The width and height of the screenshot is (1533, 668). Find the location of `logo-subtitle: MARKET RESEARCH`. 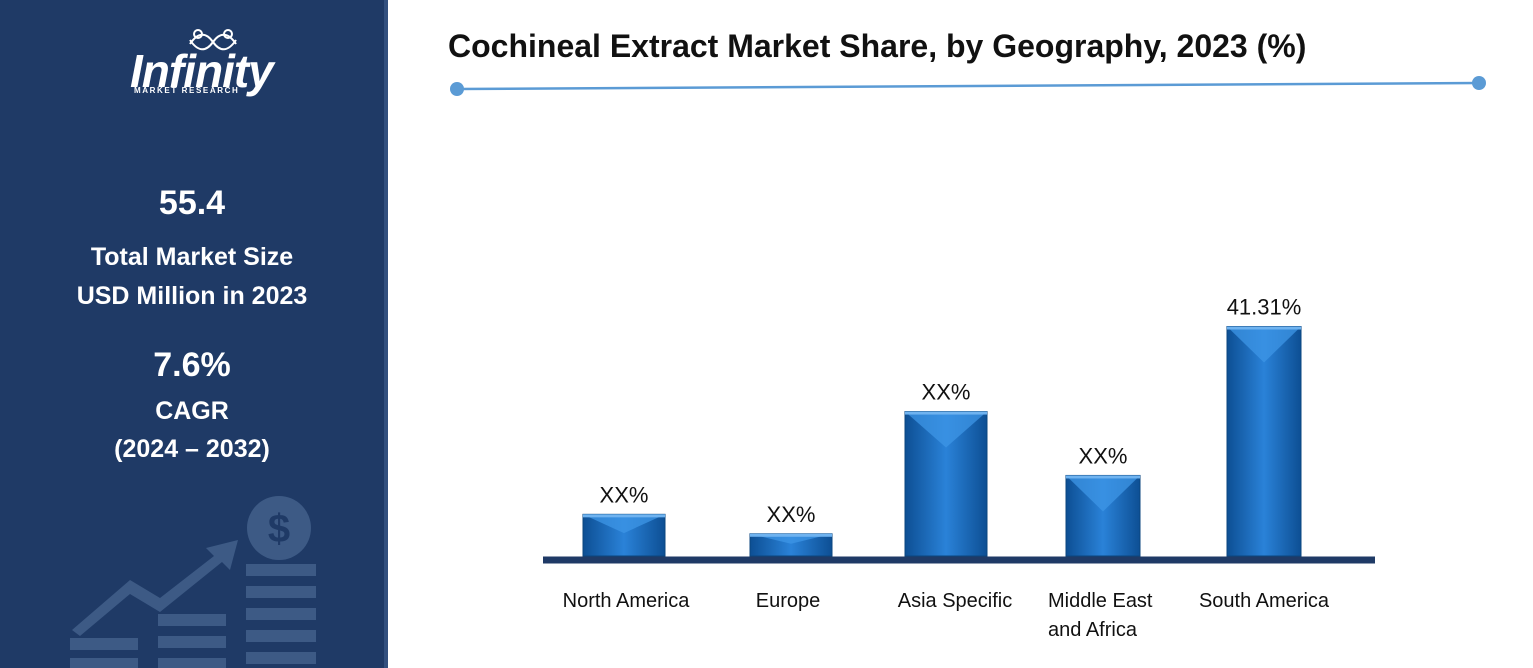

logo-subtitle: MARKET RESEARCH is located at coordinates (187, 90).